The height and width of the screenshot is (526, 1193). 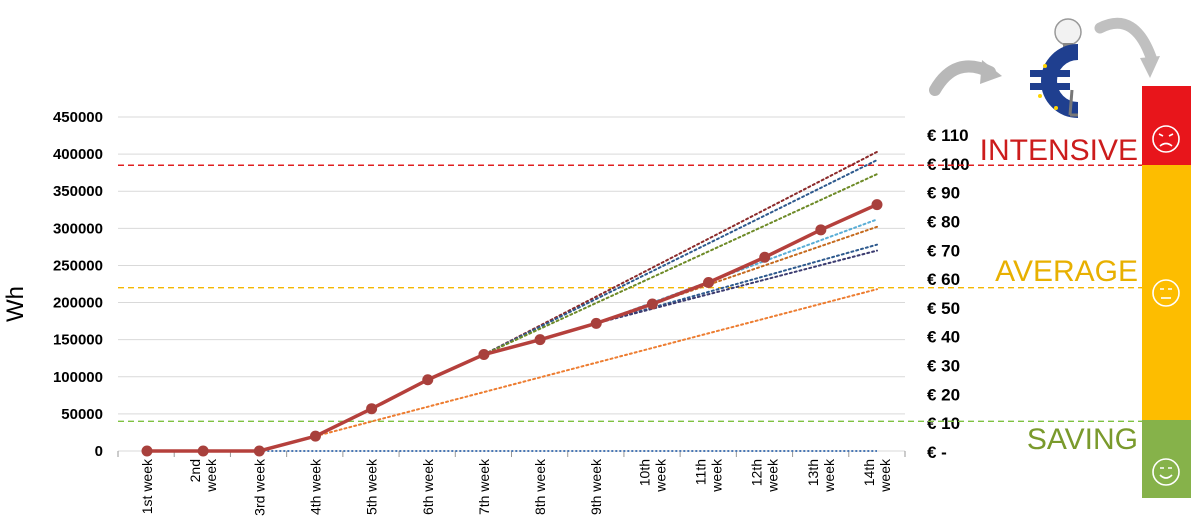 I want to click on circular-arrows-icon, so click(x=1044, y=56).